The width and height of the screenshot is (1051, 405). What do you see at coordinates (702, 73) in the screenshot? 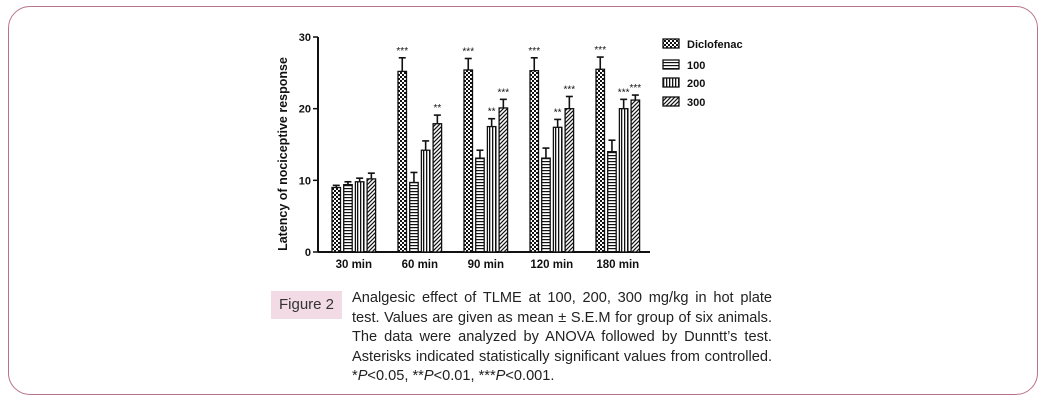
I see `legend: Diclofenac 100 200 300` at bounding box center [702, 73].